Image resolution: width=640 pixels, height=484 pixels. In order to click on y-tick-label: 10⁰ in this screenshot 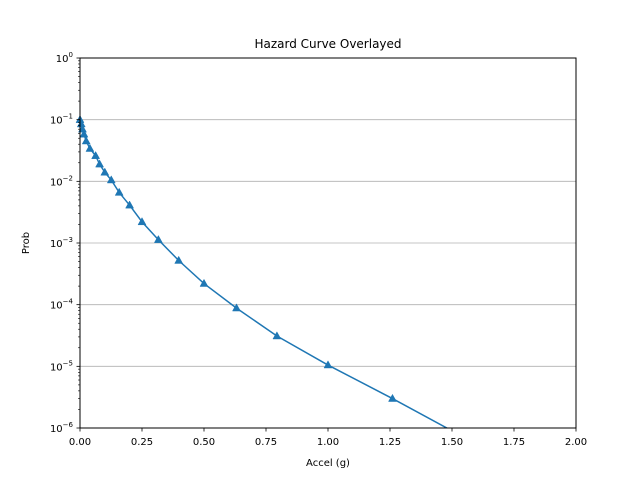, I will do `click(64, 58)`.